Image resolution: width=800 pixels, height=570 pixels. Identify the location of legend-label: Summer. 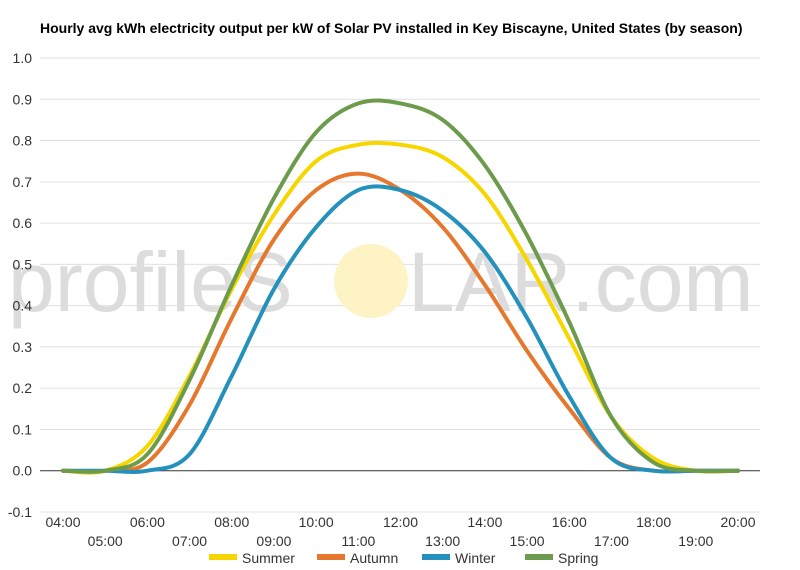
(268, 558).